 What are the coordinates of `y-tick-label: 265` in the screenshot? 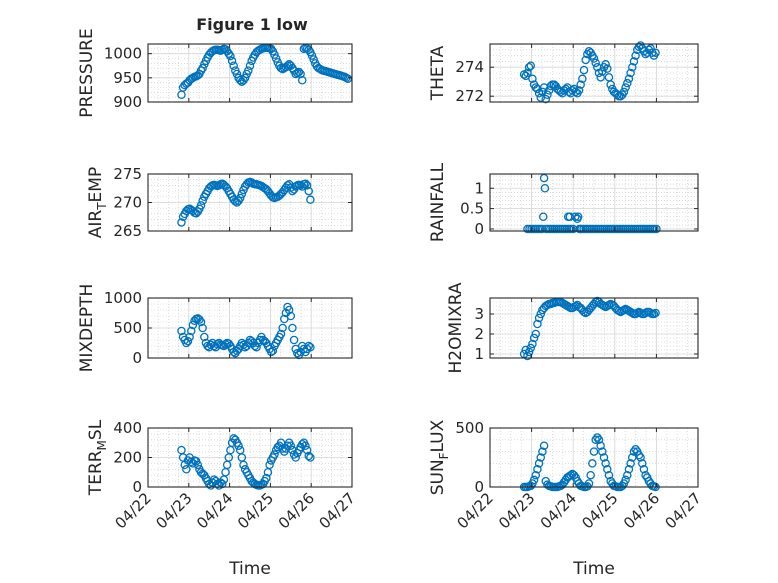 It's located at (127, 231).